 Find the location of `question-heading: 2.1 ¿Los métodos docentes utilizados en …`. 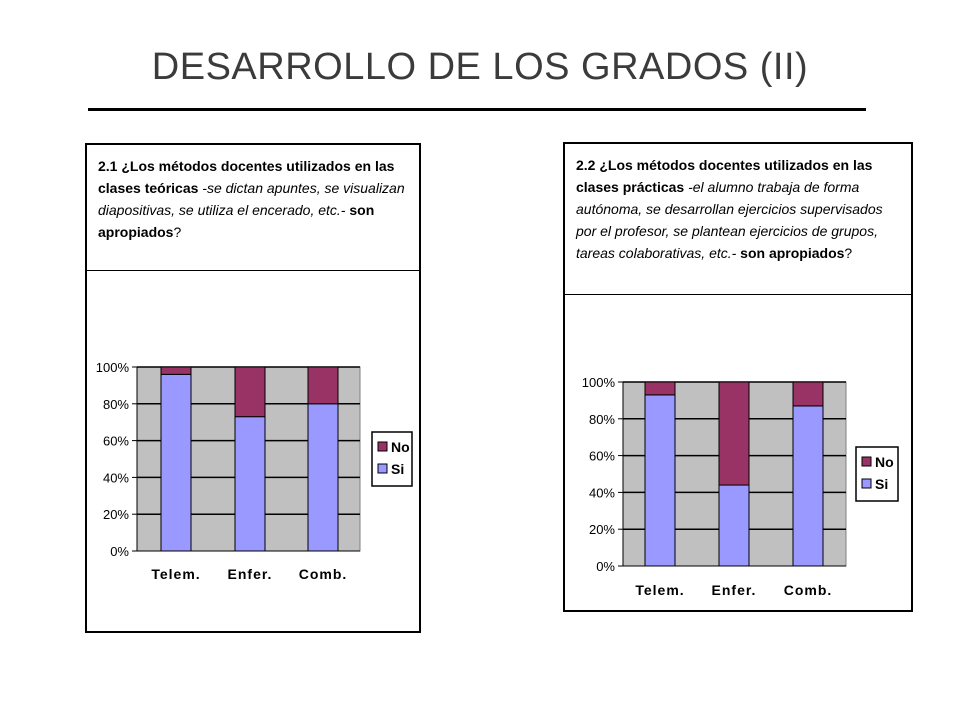

question-heading: 2.1 ¿Los métodos docentes utilizados en … is located at coordinates (246, 177).